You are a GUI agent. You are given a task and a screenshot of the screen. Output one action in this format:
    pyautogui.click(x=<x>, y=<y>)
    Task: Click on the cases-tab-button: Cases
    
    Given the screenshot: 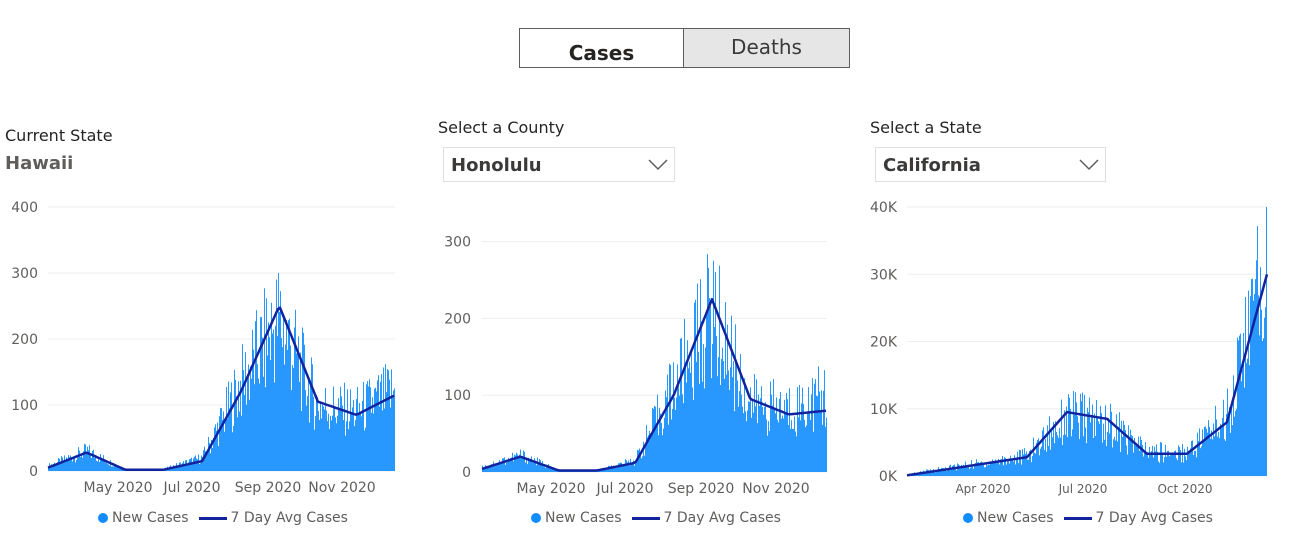 What is the action you would take?
    pyautogui.click(x=601, y=48)
    